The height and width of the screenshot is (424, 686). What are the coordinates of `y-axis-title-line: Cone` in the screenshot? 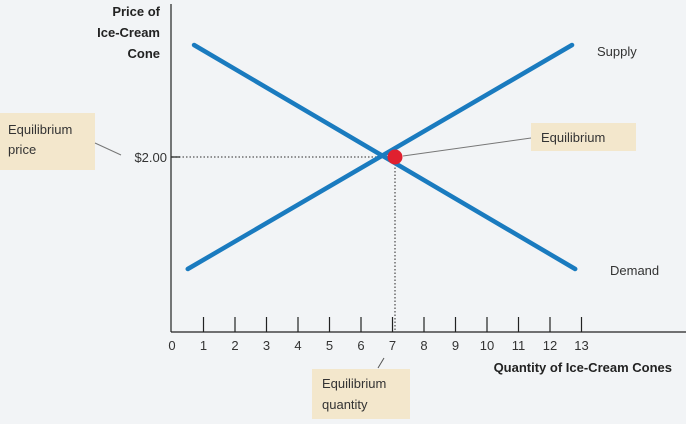 It's located at (144, 53).